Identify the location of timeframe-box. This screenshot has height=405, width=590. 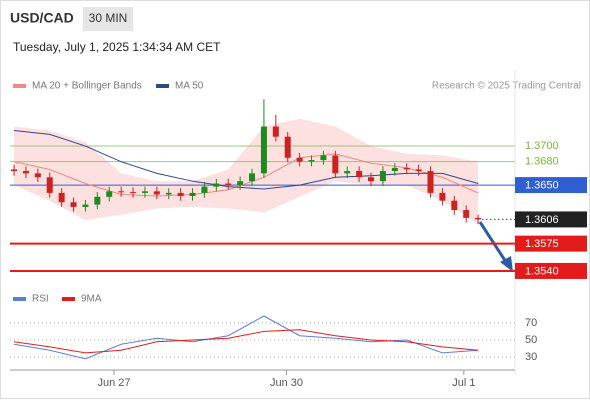
(108, 19).